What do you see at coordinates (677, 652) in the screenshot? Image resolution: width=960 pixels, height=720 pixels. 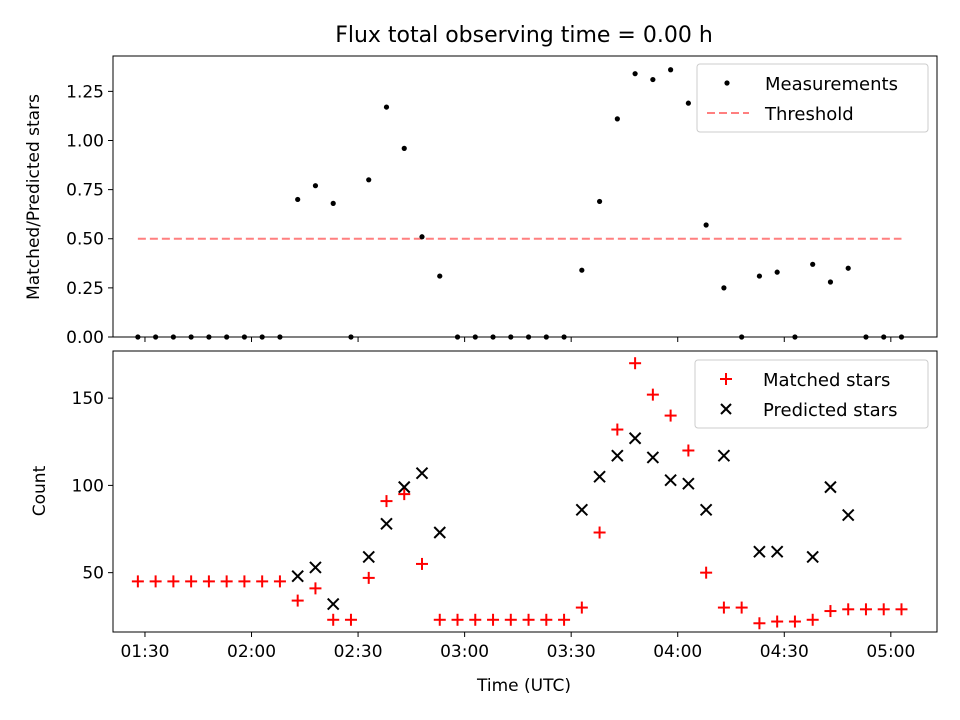 I see `count-x-tick-label: 04:00` at bounding box center [677, 652].